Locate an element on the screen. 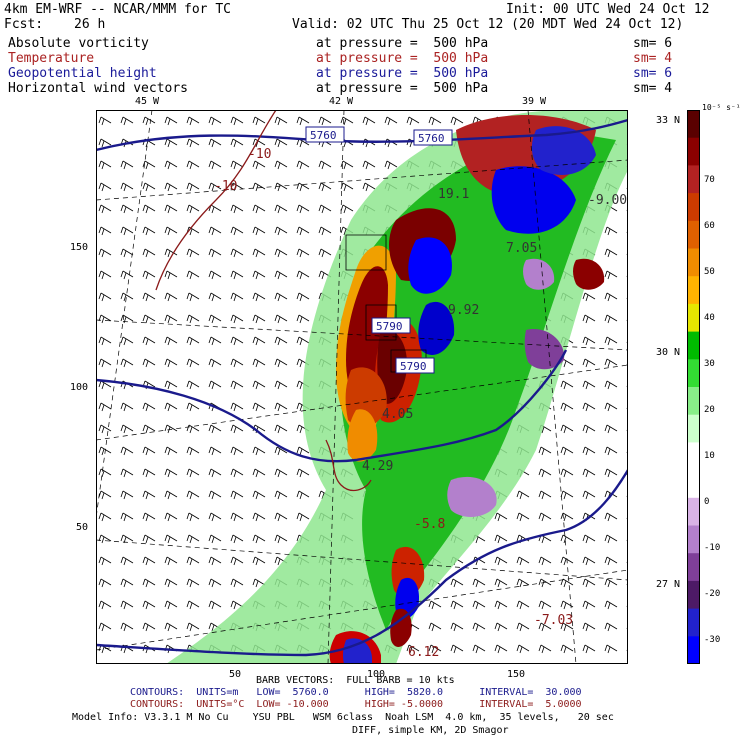  grid-y-label-150: 150 is located at coordinates (79, 247).